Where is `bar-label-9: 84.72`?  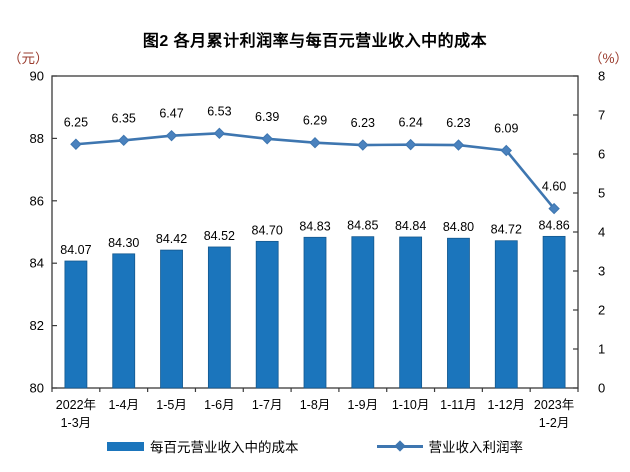 bar-label-9: 84.72 is located at coordinates (506, 230).